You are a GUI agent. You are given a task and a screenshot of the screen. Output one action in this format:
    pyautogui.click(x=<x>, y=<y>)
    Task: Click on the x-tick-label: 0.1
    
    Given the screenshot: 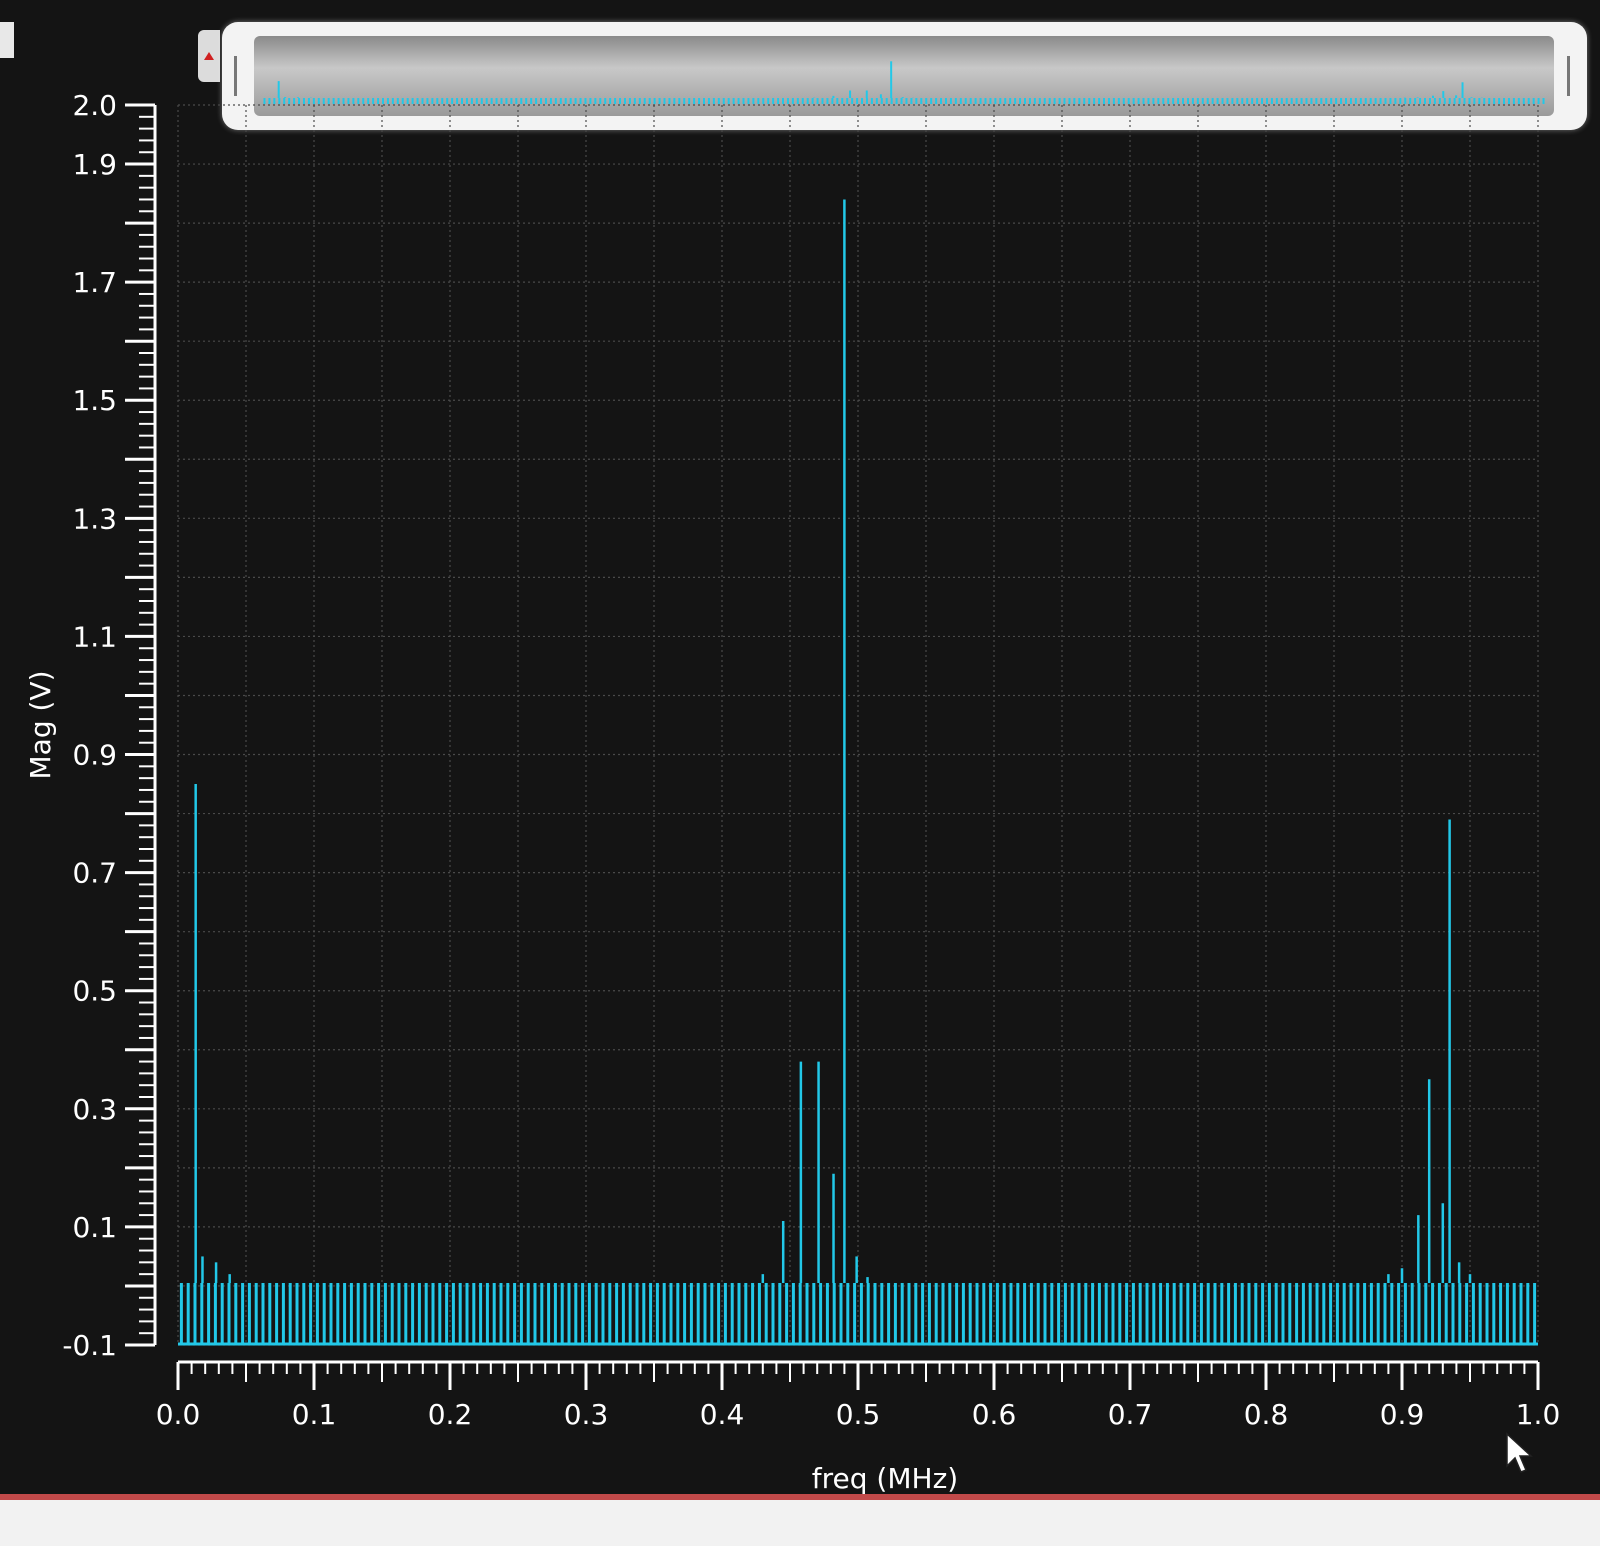 What is the action you would take?
    pyautogui.click(x=314, y=1414)
    